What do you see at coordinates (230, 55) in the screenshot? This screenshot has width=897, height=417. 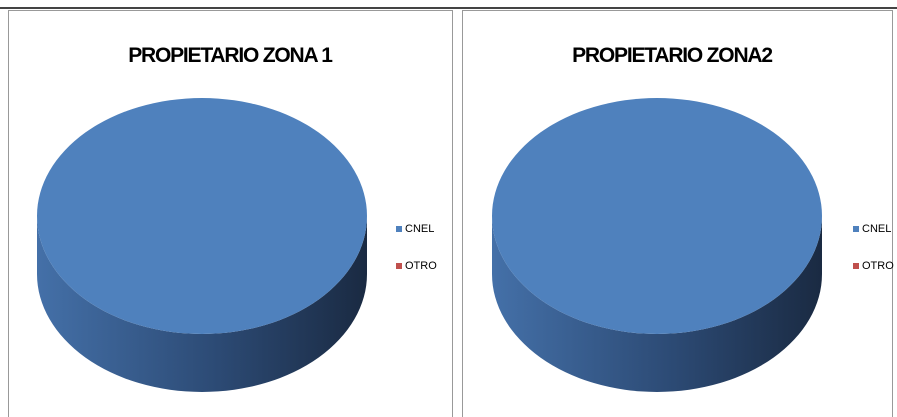 I see `chart-title: PROPIETARIO ZONA 1` at bounding box center [230, 55].